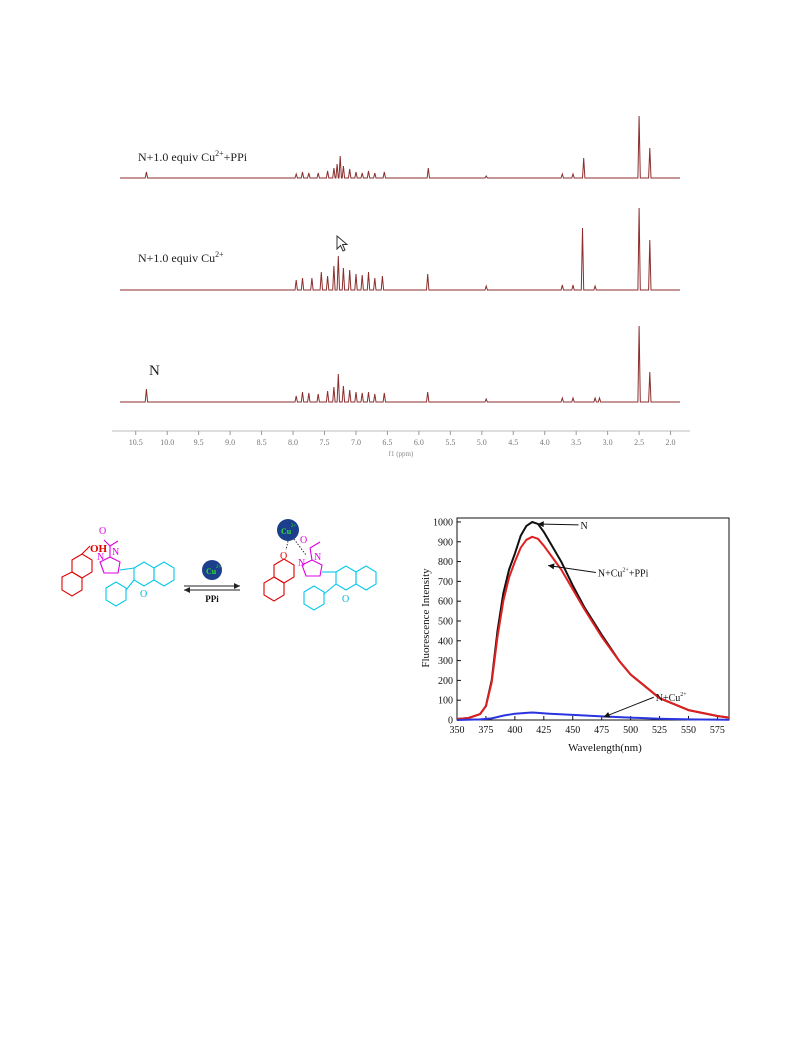 Image resolution: width=793 pixels, height=1057 pixels. I want to click on y-tick-label: 900, so click(445, 542).